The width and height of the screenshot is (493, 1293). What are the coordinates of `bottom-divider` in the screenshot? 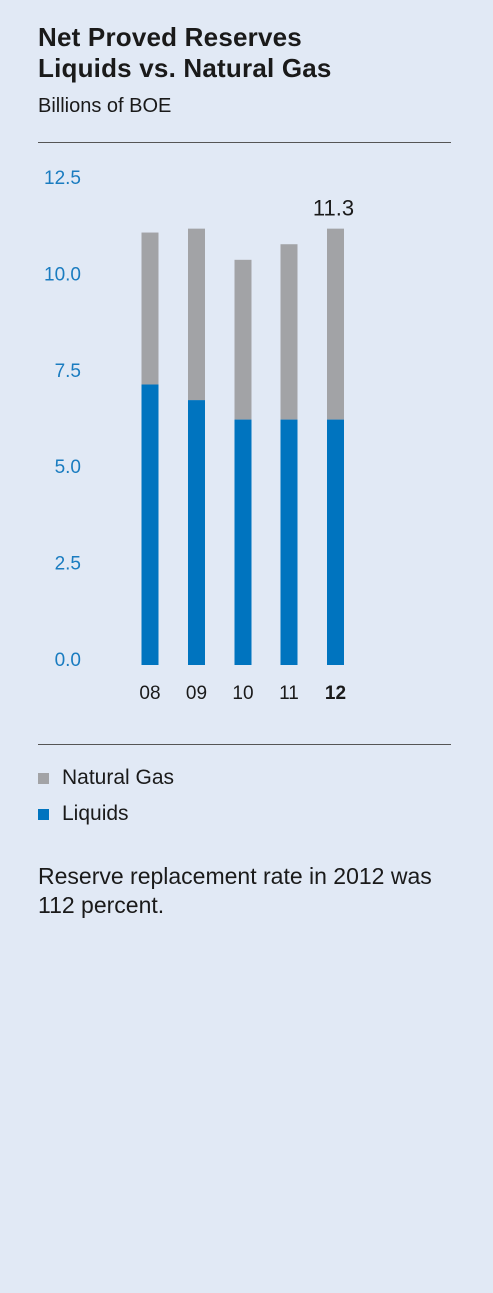 It's located at (244, 744).